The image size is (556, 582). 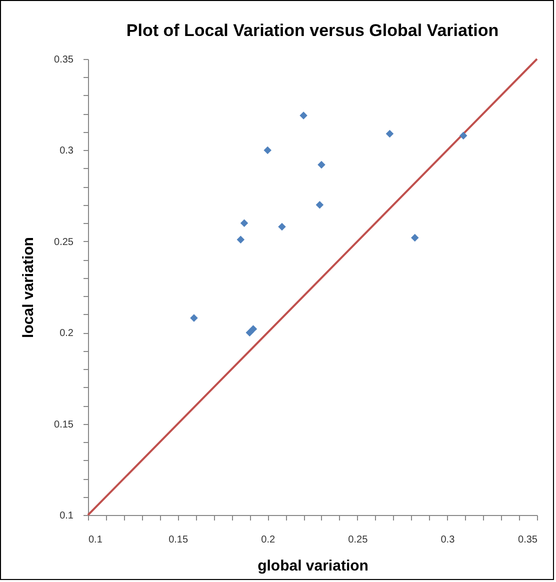 What do you see at coordinates (448, 540) in the screenshot?
I see `x-tick-label: 0.3` at bounding box center [448, 540].